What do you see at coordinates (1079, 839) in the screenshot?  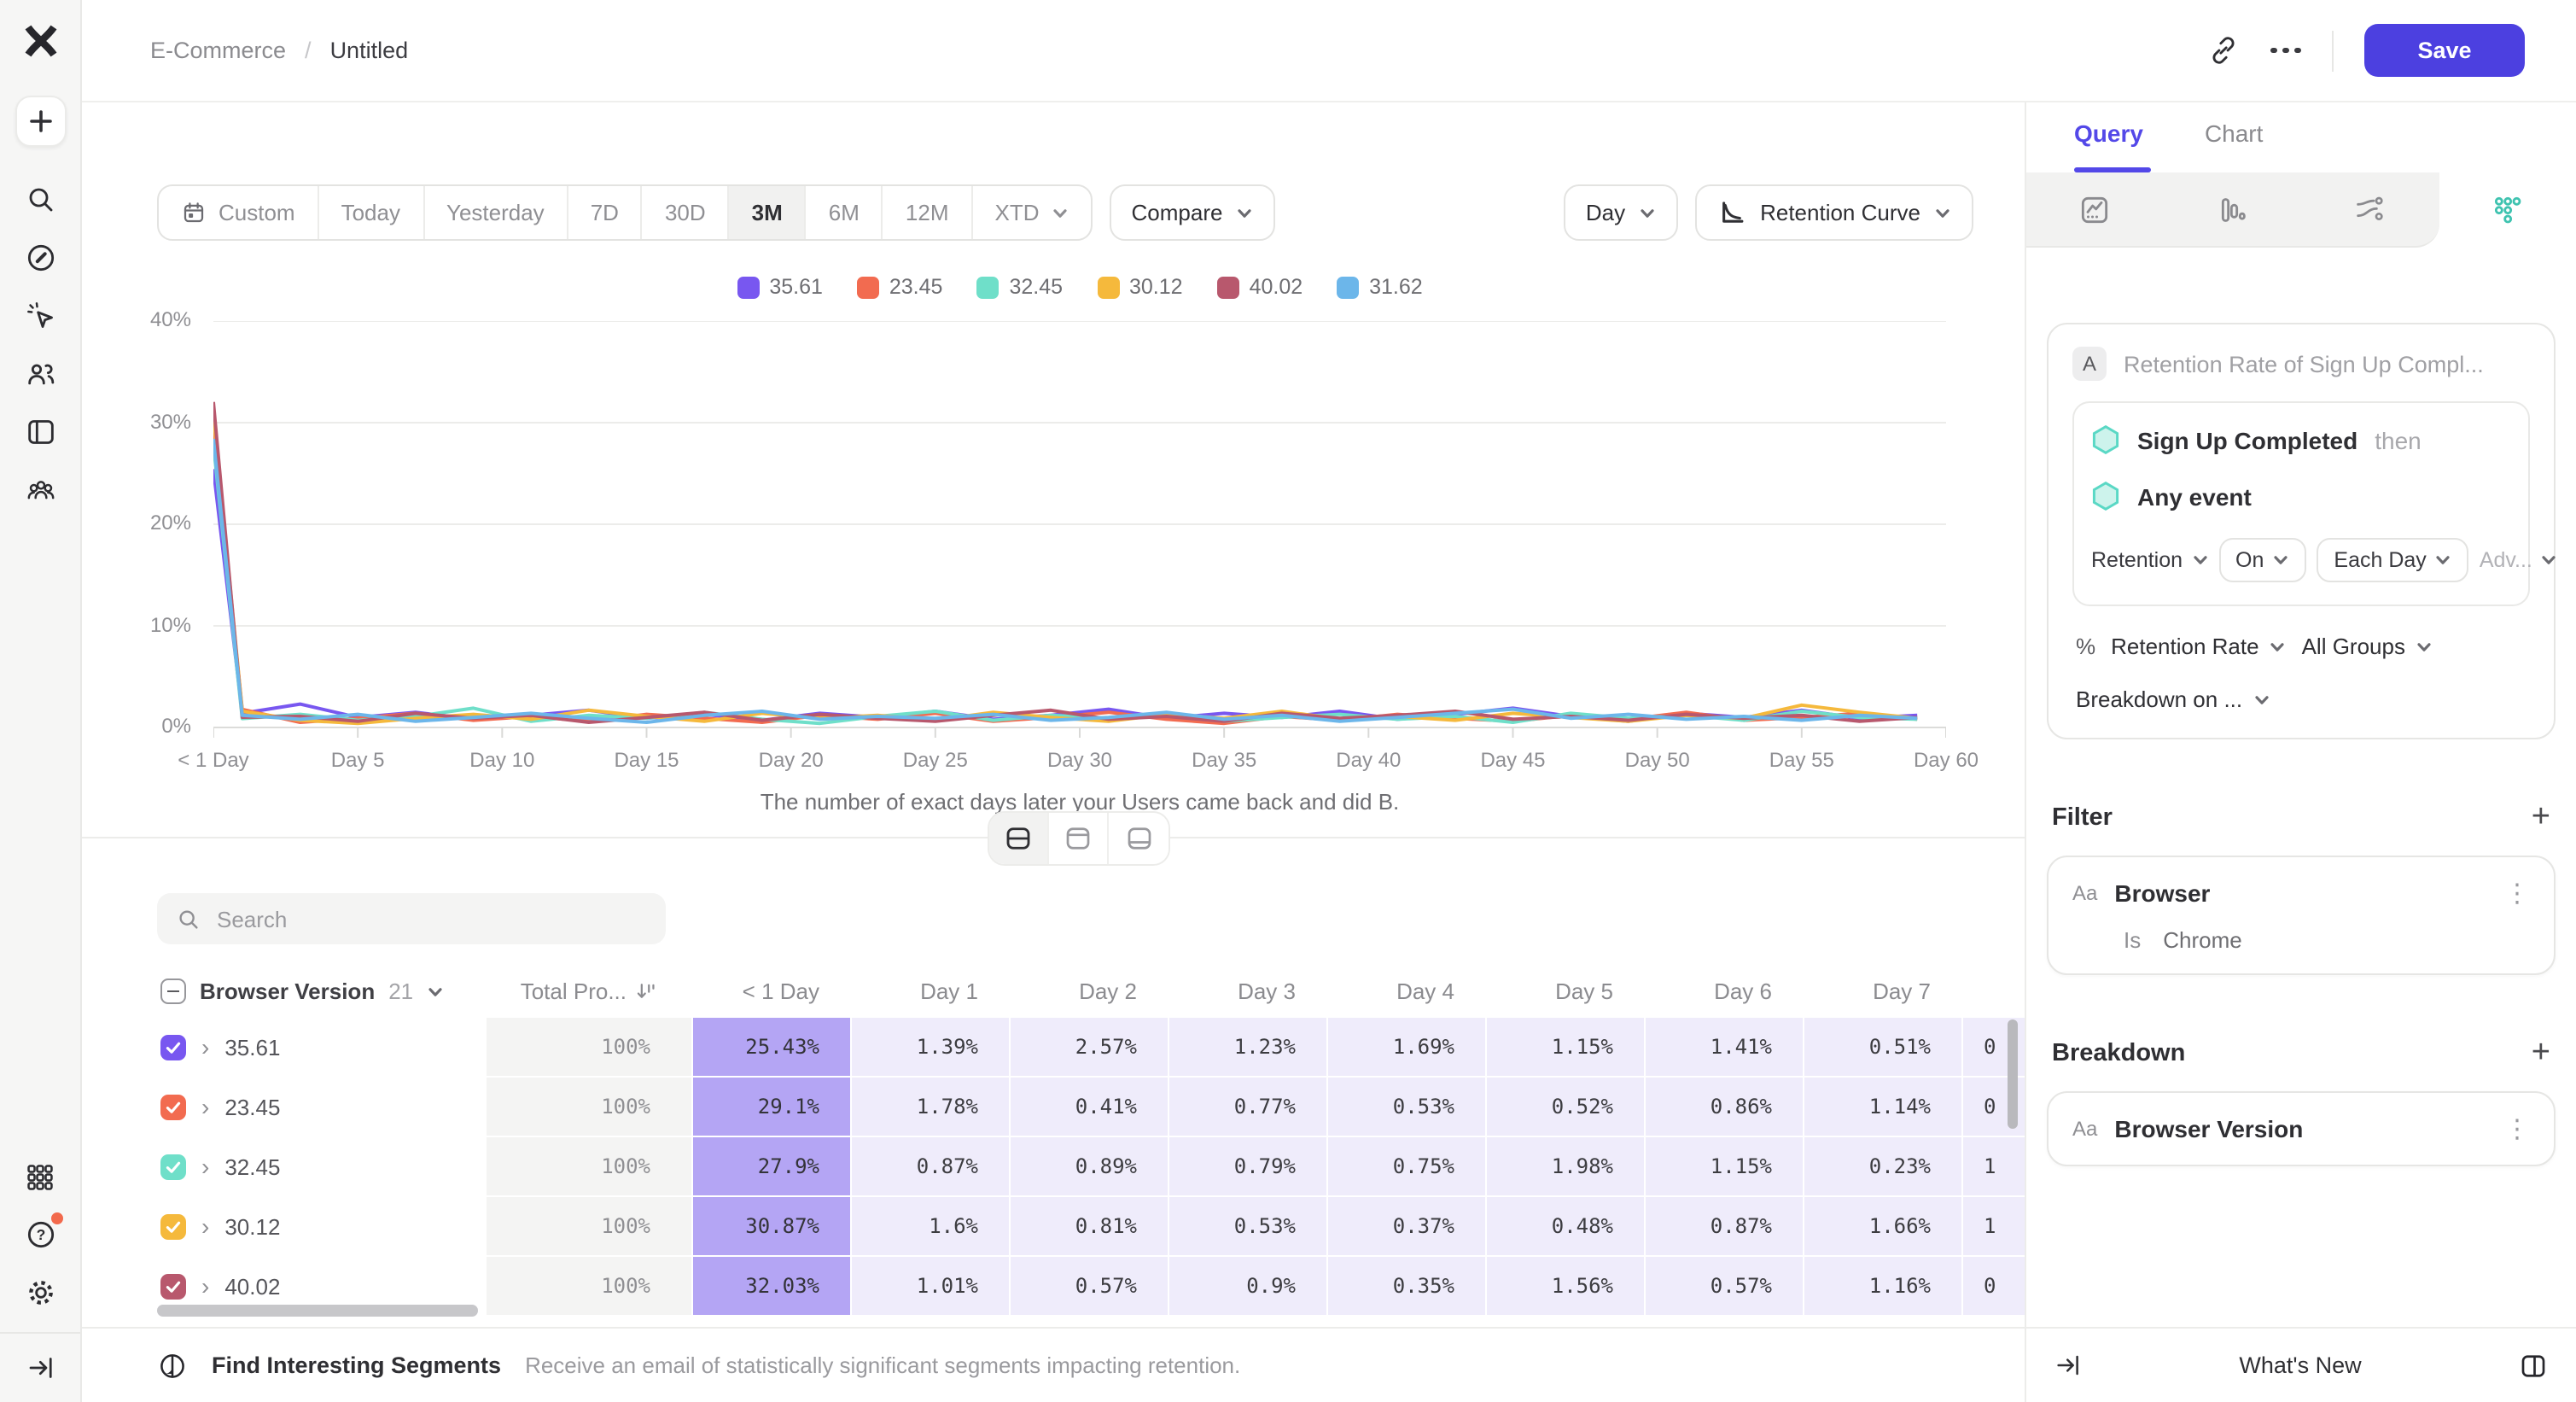 I see `chart-only-view-toggle` at bounding box center [1079, 839].